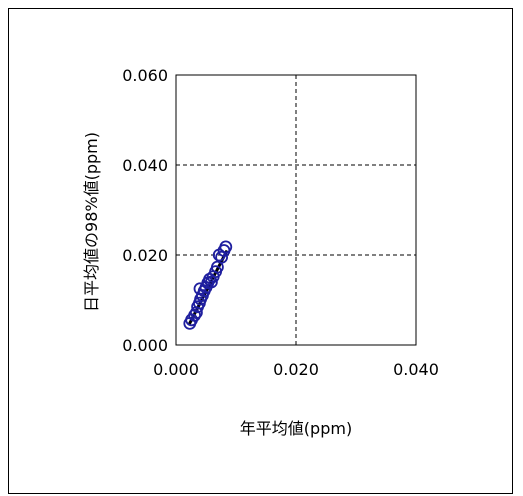  I want to click on y-tick-label: 0.060, so click(145, 75).